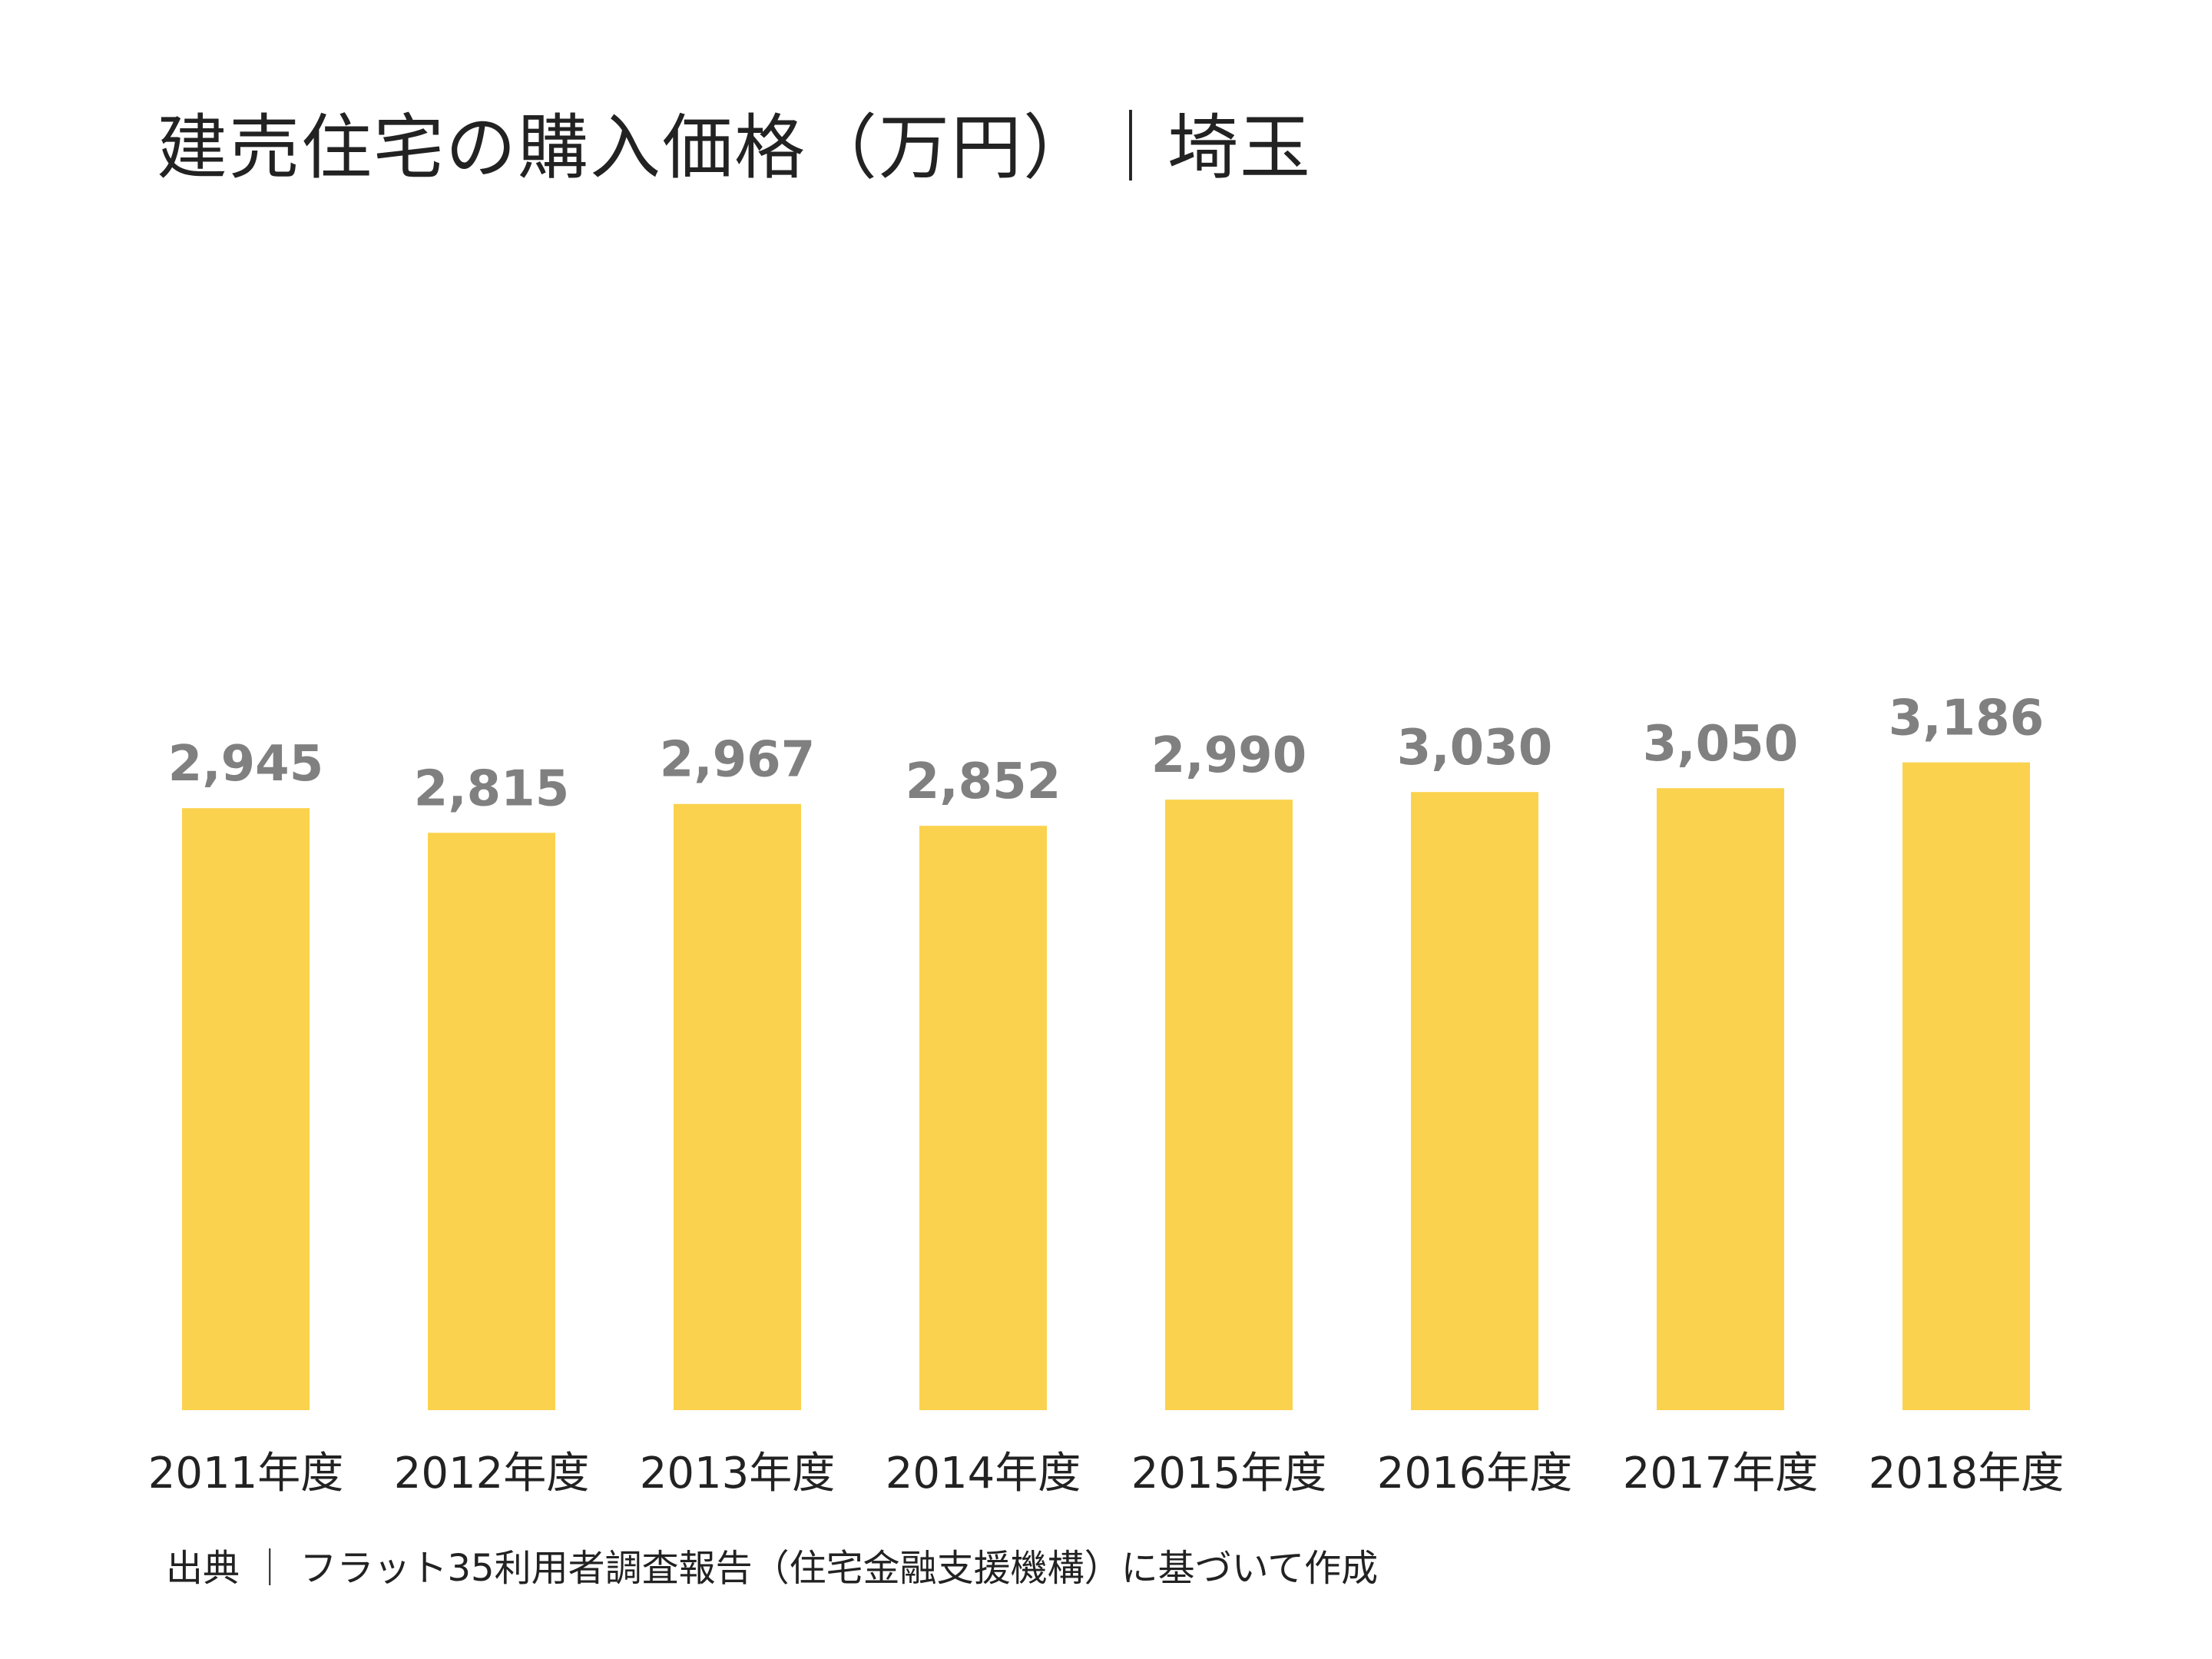 This screenshot has width=2212, height=1659. Describe the element at coordinates (735, 148) in the screenshot. I see `chart-title: 建売住宅の購入価格（万円）｜埼玉` at that location.